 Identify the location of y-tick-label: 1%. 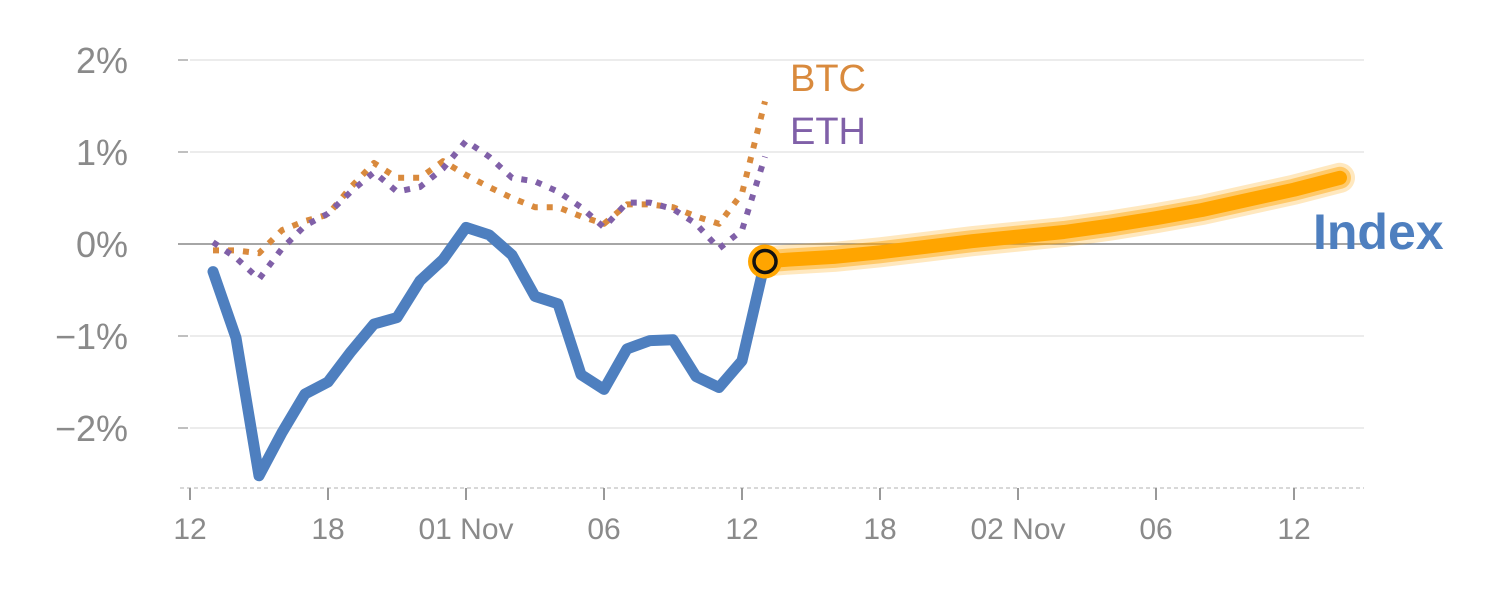
(102, 152).